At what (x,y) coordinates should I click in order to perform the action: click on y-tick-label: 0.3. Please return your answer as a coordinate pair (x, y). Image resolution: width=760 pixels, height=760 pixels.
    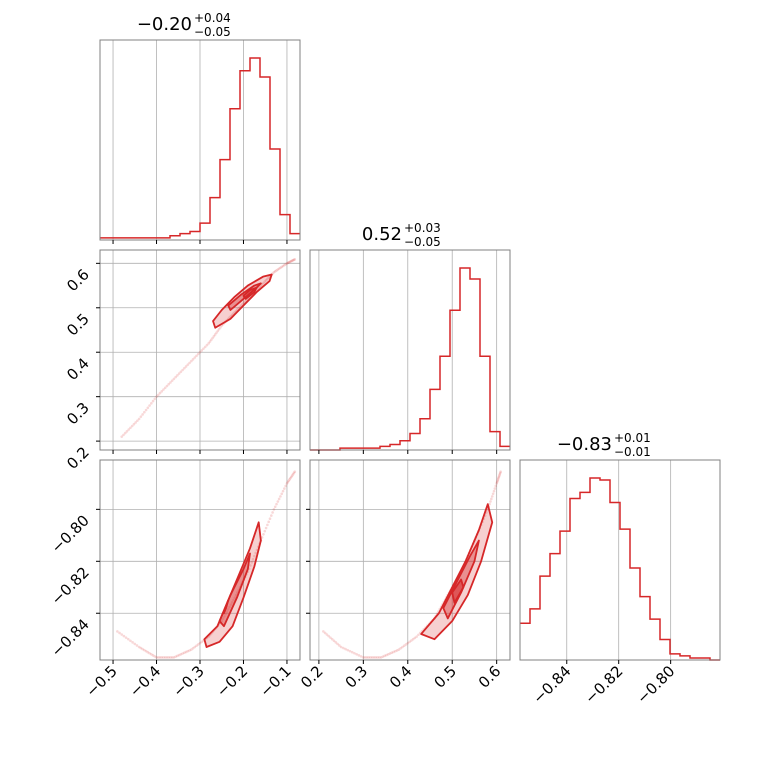
    Looking at the image, I should click on (78, 414).